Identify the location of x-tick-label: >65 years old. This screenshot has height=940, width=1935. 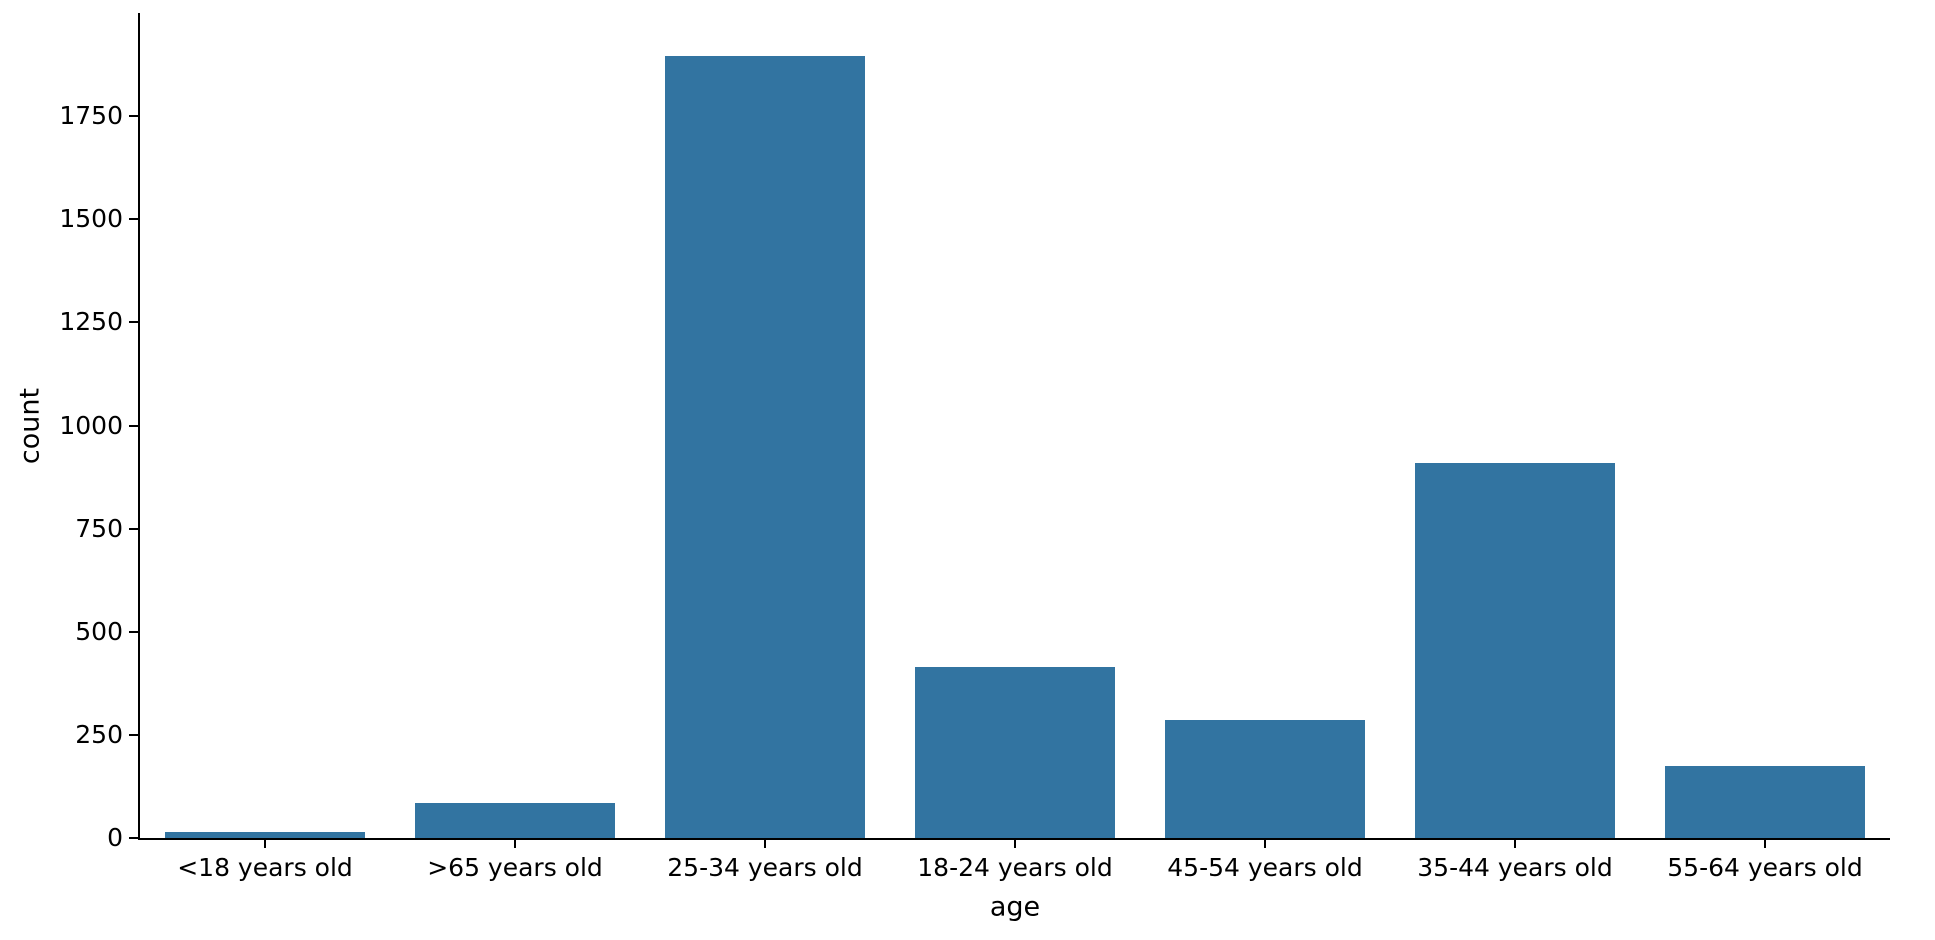
(515, 867).